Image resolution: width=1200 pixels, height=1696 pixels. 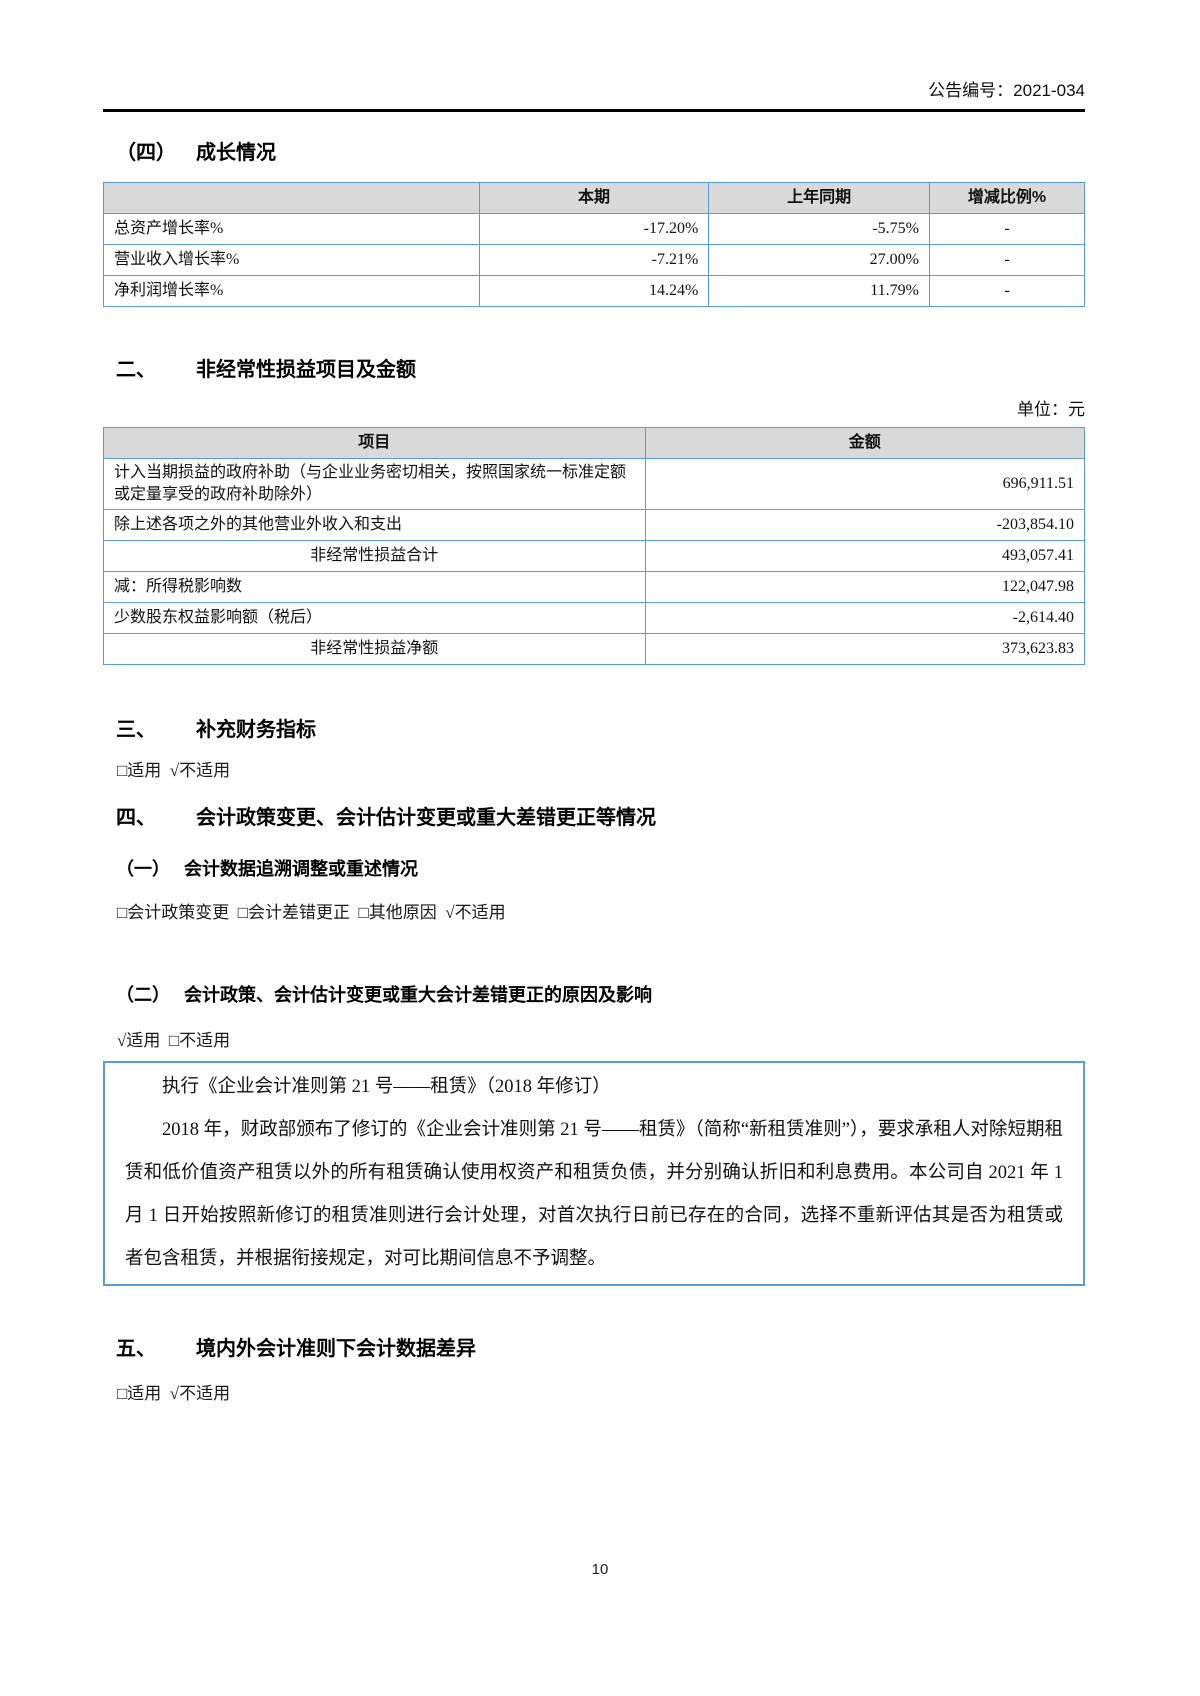 What do you see at coordinates (374, 618) in the screenshot?
I see `row-item: 少数股东权益影响额（税后）` at bounding box center [374, 618].